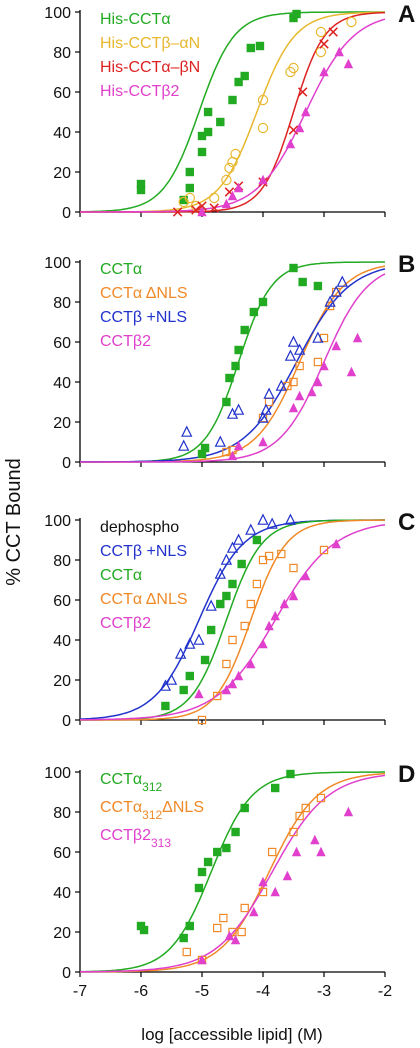 This screenshot has width=420, height=1048. I want to click on legend-entry: His-CCTβ2, so click(140, 91).